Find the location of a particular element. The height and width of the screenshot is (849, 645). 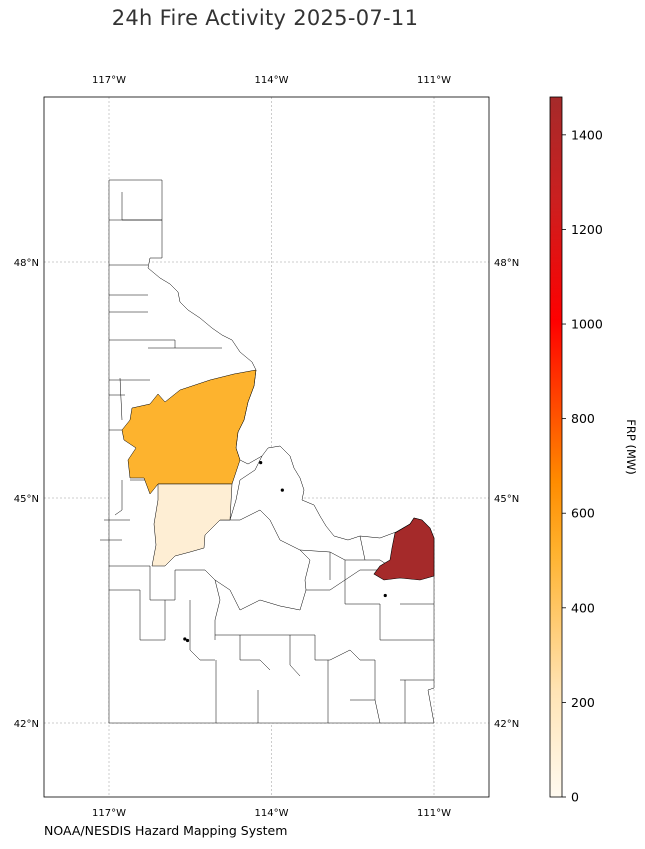

lat-tick-label-right: 48°N is located at coordinates (506, 263).